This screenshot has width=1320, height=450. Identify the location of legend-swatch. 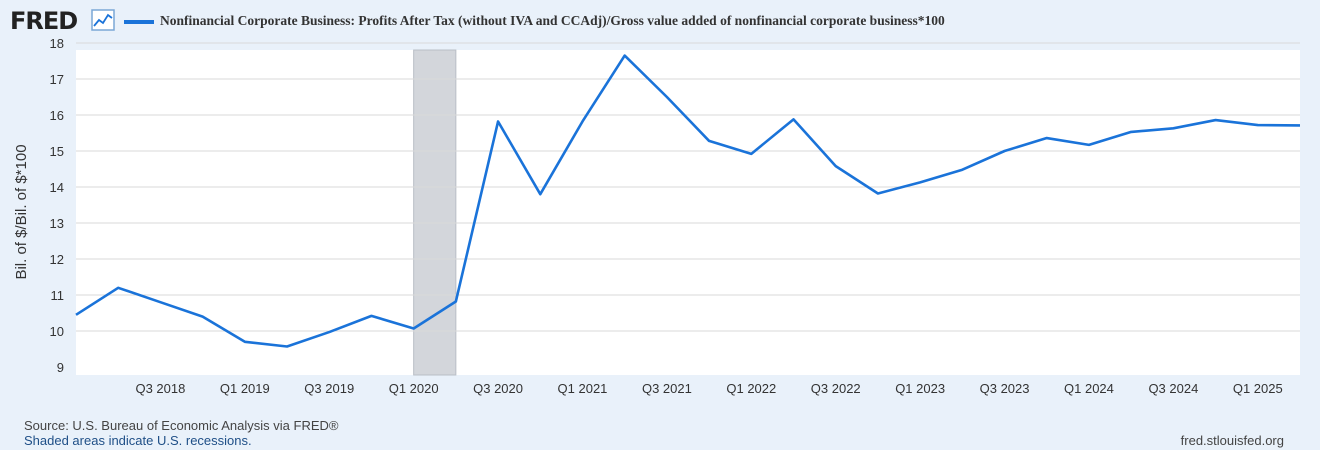
(139, 22).